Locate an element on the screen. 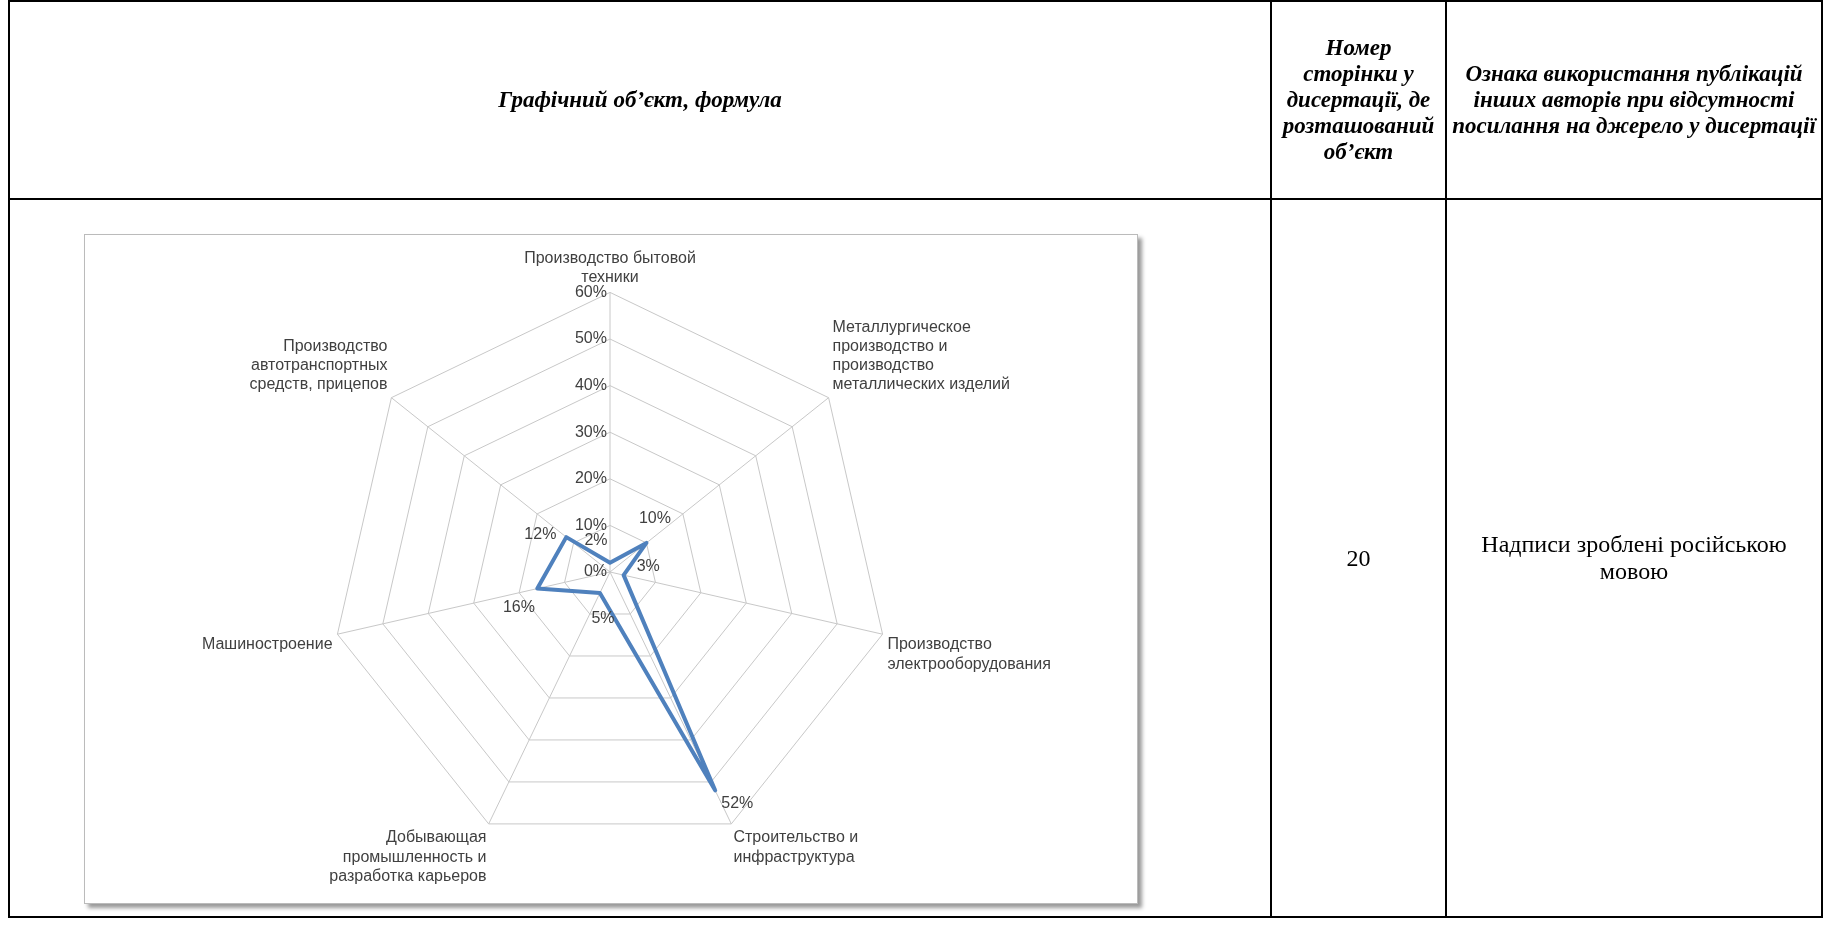 This screenshot has width=1831, height=935. data-label: 3% is located at coordinates (648, 565).